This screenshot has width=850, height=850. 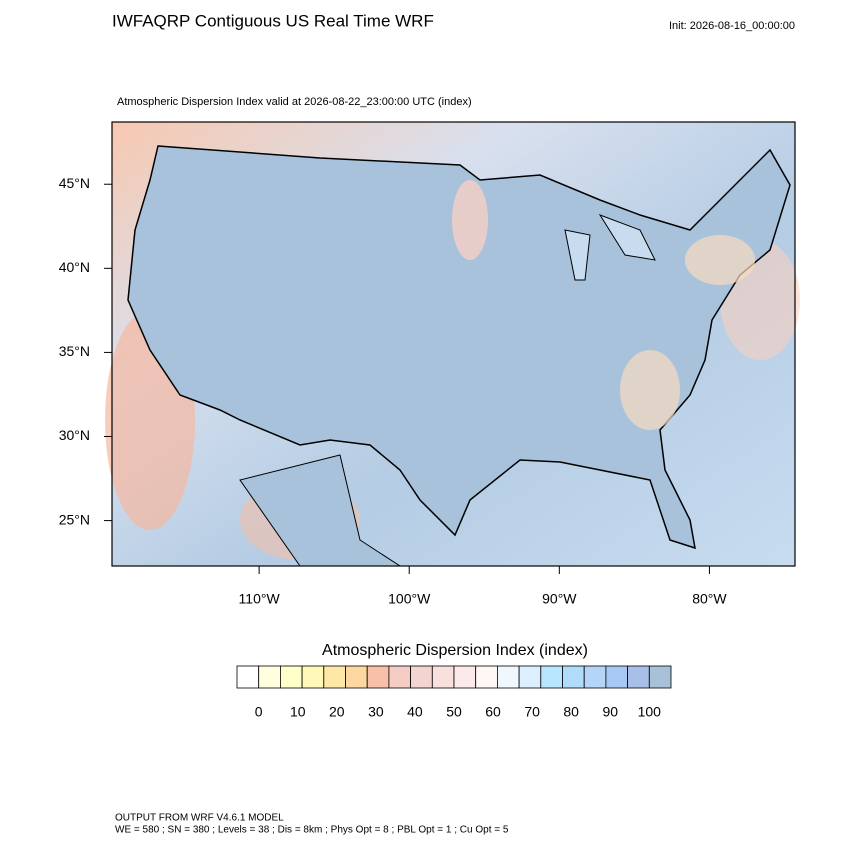 What do you see at coordinates (532, 712) in the screenshot?
I see `colorbar-label: 70` at bounding box center [532, 712].